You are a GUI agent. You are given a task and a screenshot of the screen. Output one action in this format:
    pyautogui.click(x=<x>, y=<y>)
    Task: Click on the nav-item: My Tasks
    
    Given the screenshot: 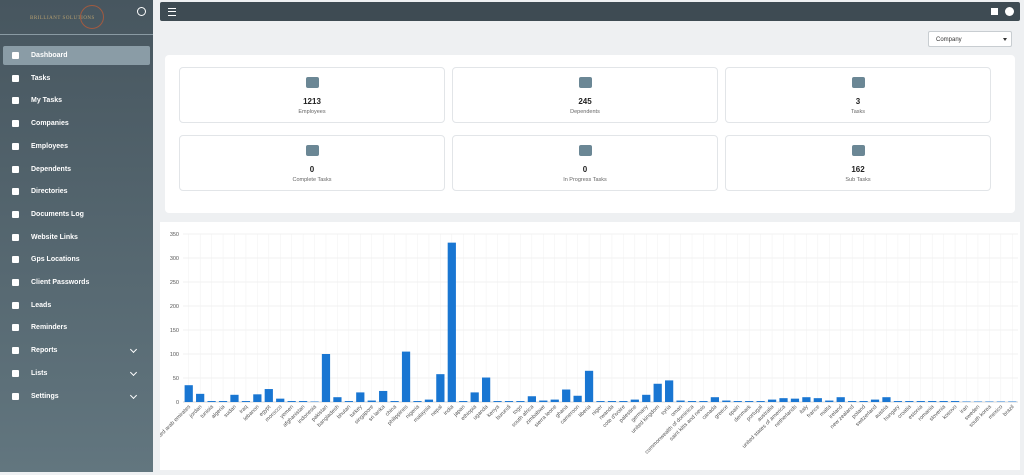 What is the action you would take?
    pyautogui.click(x=76, y=100)
    